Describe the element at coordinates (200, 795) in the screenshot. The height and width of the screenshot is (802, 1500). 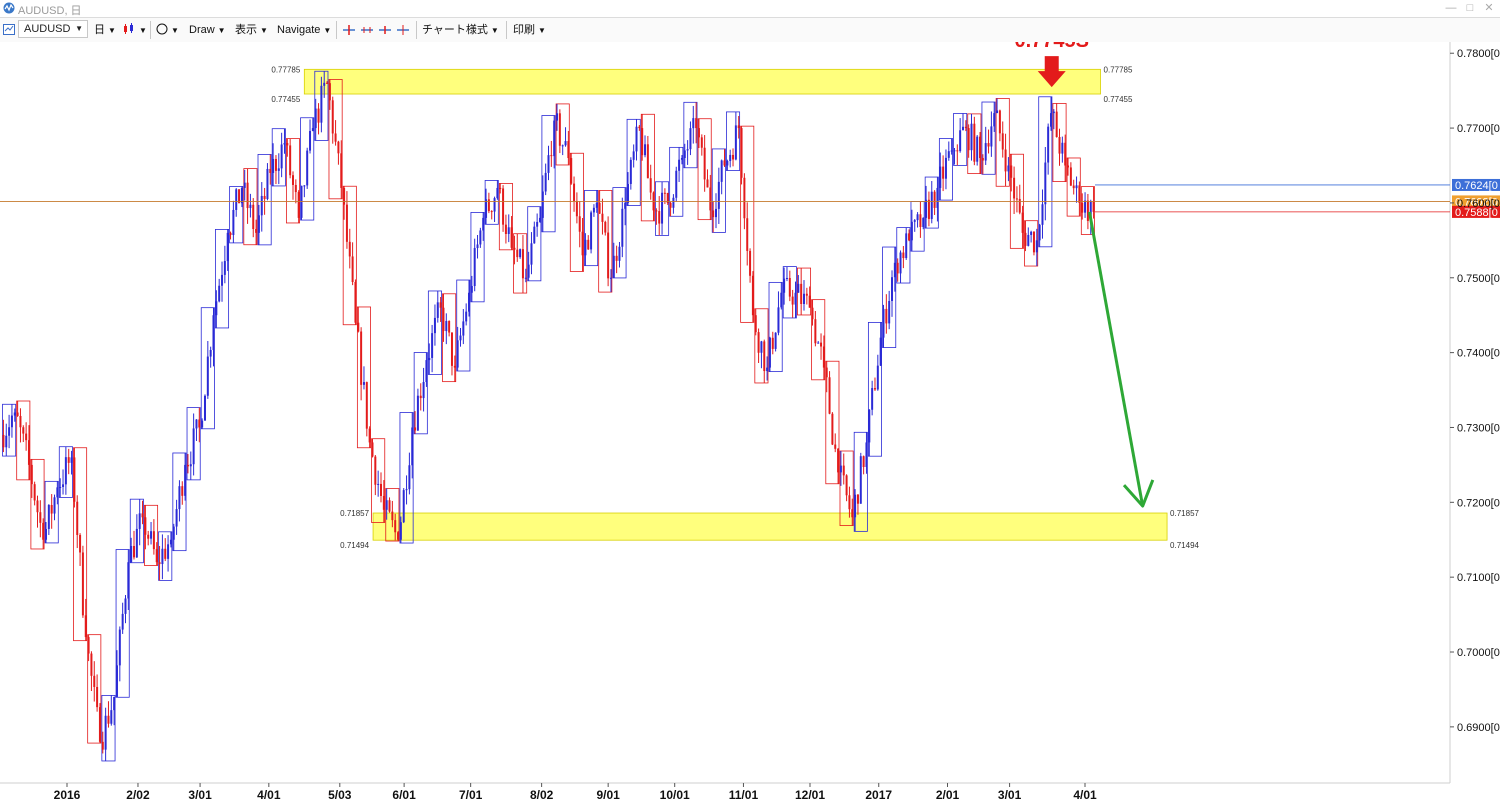
I see `x-tick-label: 3/01` at that location.